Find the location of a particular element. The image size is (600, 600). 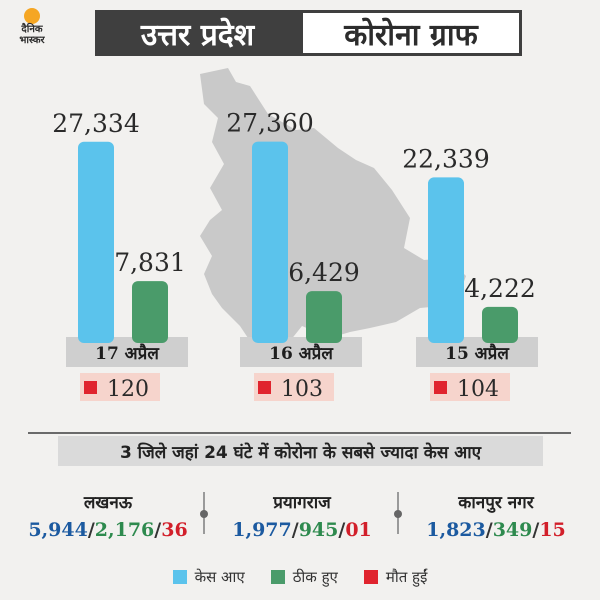

logo-line1: दैनिक is located at coordinates (32, 29).